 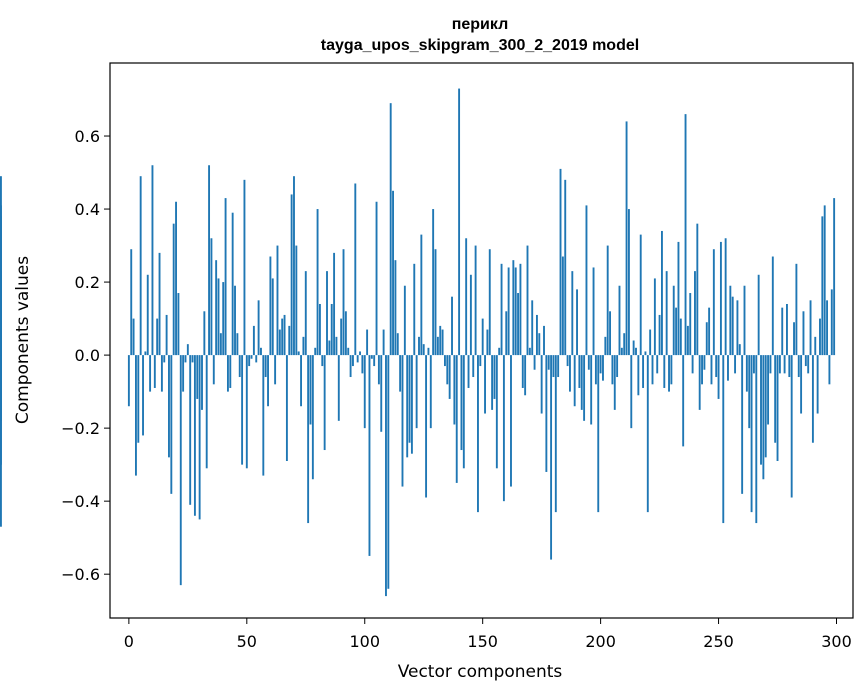 What do you see at coordinates (488, 634) in the screenshot?
I see `x-axis-ticks: 0 50 100 150 200 250 300` at bounding box center [488, 634].